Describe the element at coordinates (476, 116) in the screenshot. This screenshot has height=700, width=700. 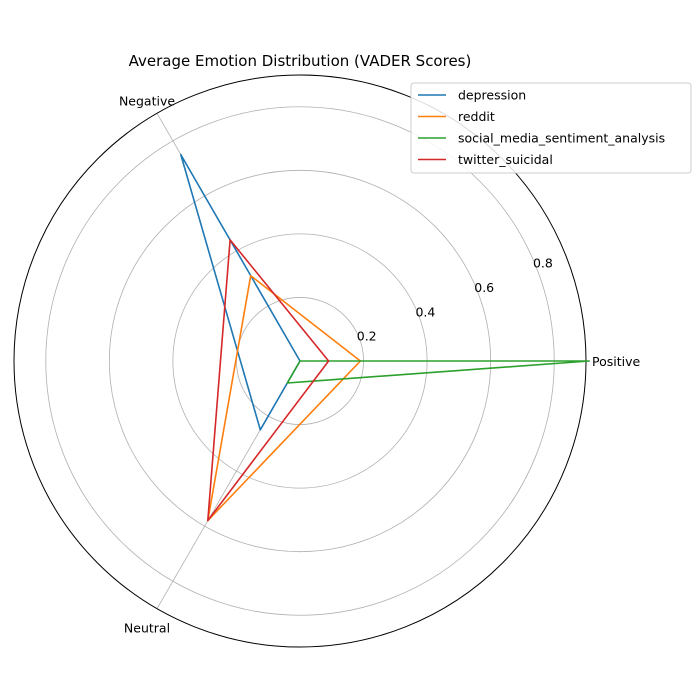
I see `legend-label-reddit: reddit` at that location.